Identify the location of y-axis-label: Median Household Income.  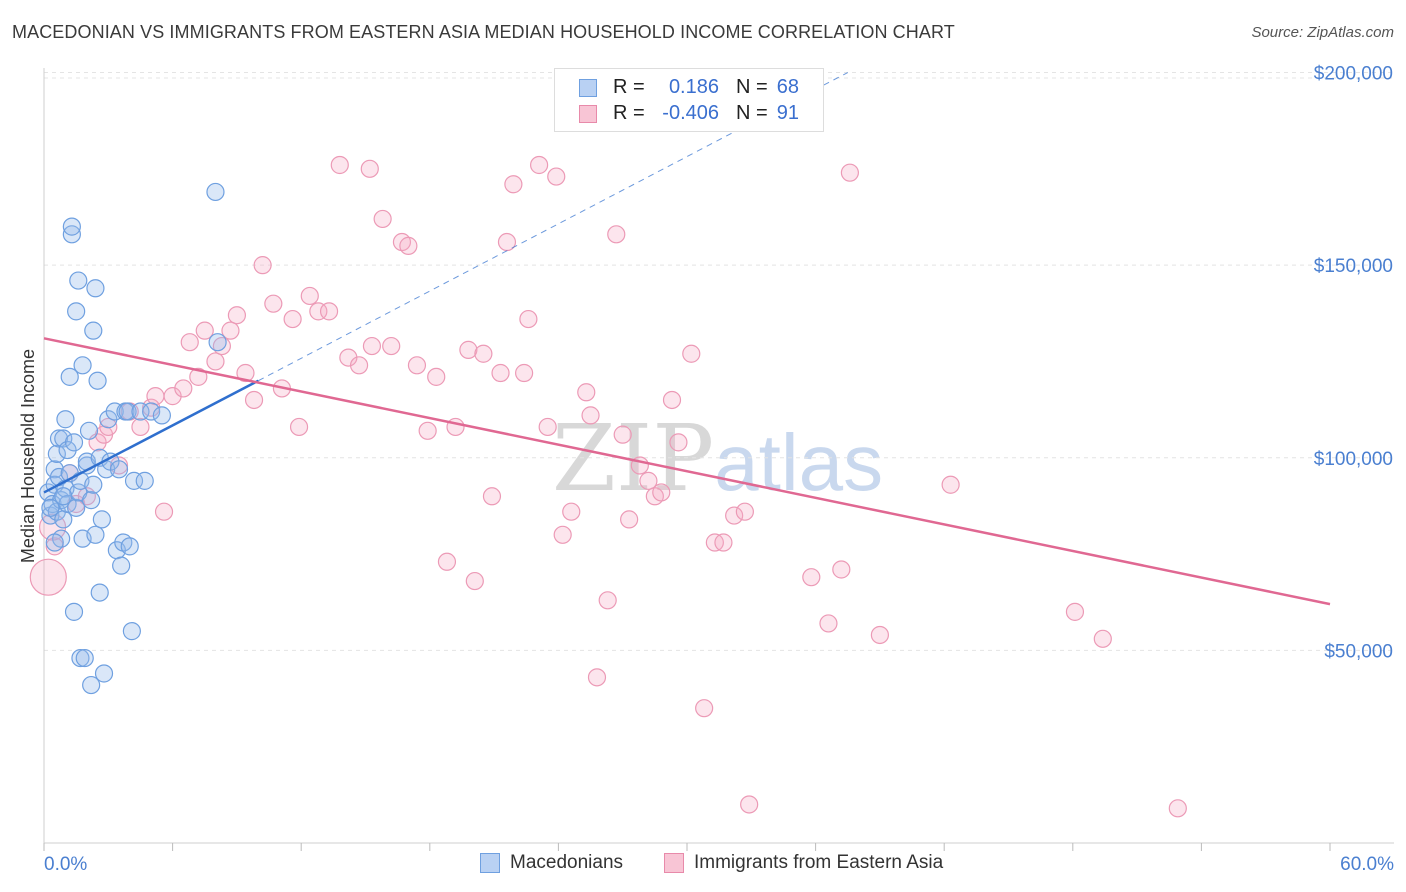
(28, 456).